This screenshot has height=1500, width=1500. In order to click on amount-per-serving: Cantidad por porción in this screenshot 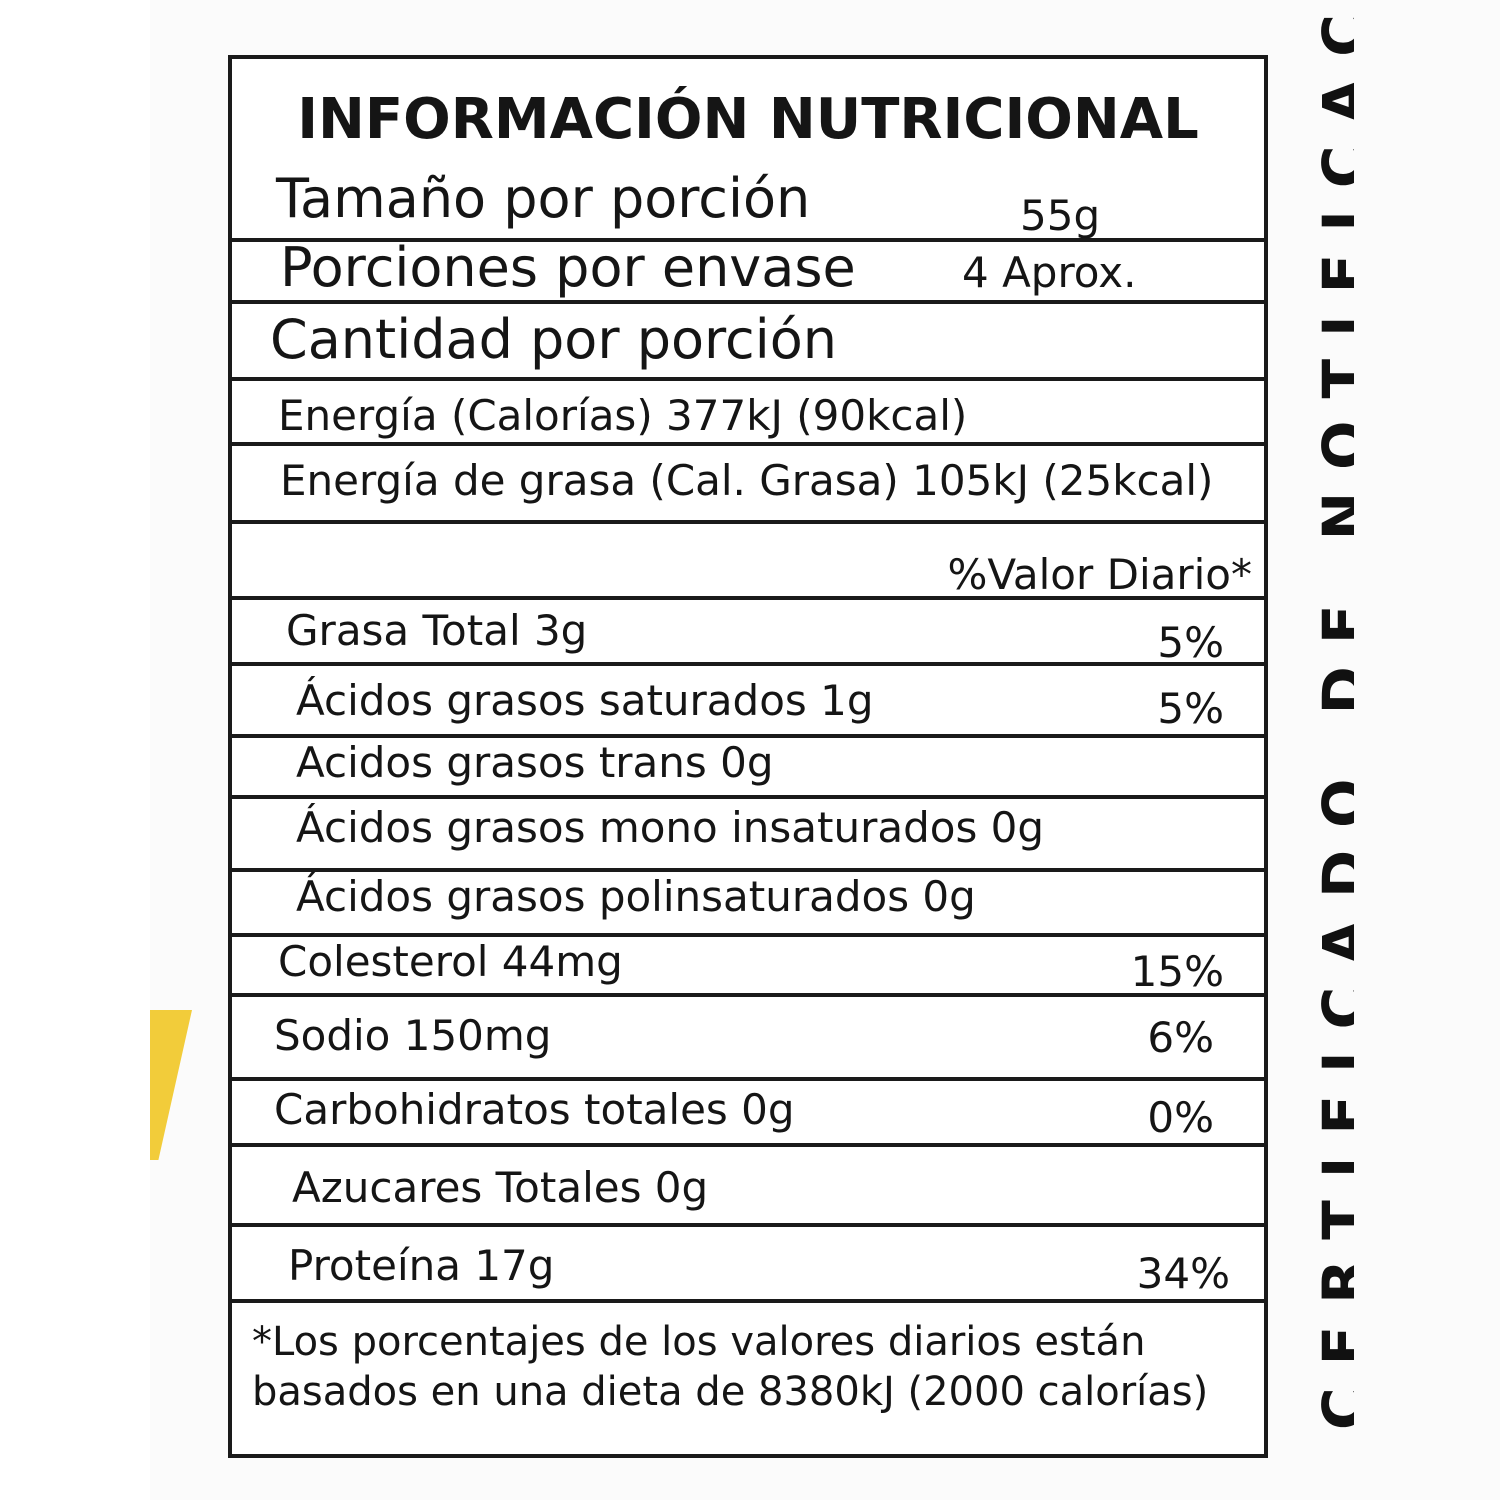, I will do `click(553, 339)`.